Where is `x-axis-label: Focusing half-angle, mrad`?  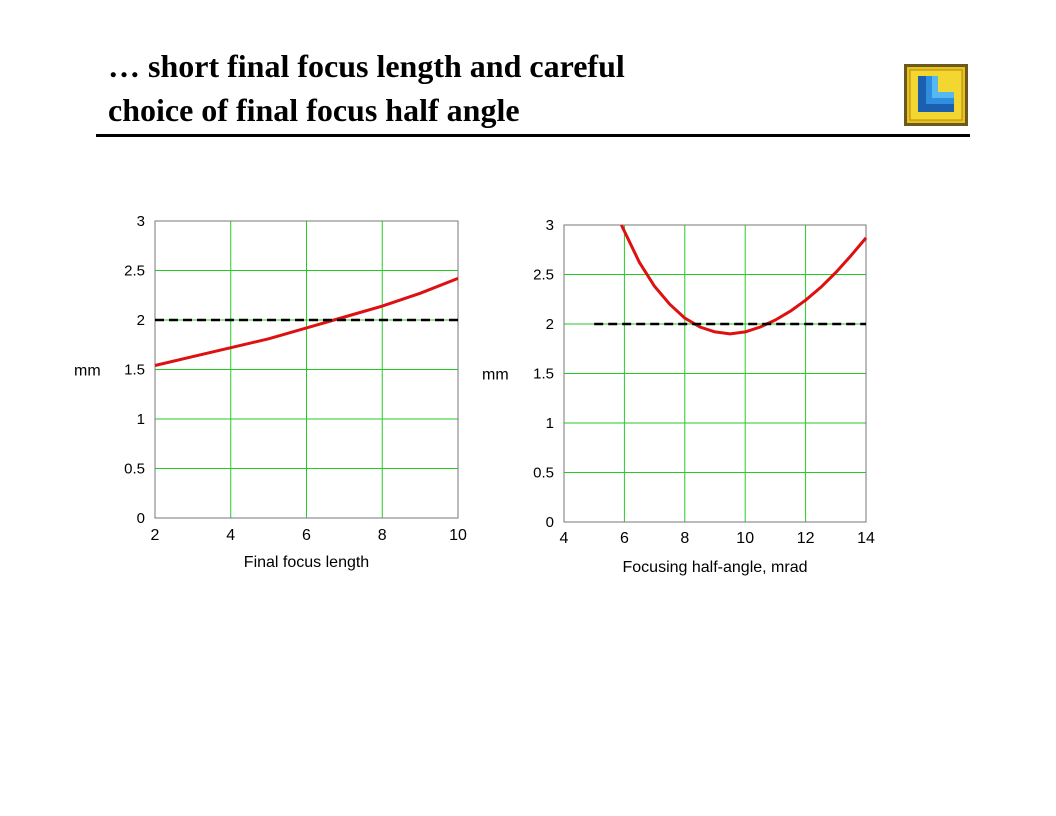 x-axis-label: Focusing half-angle, mrad is located at coordinates (715, 567).